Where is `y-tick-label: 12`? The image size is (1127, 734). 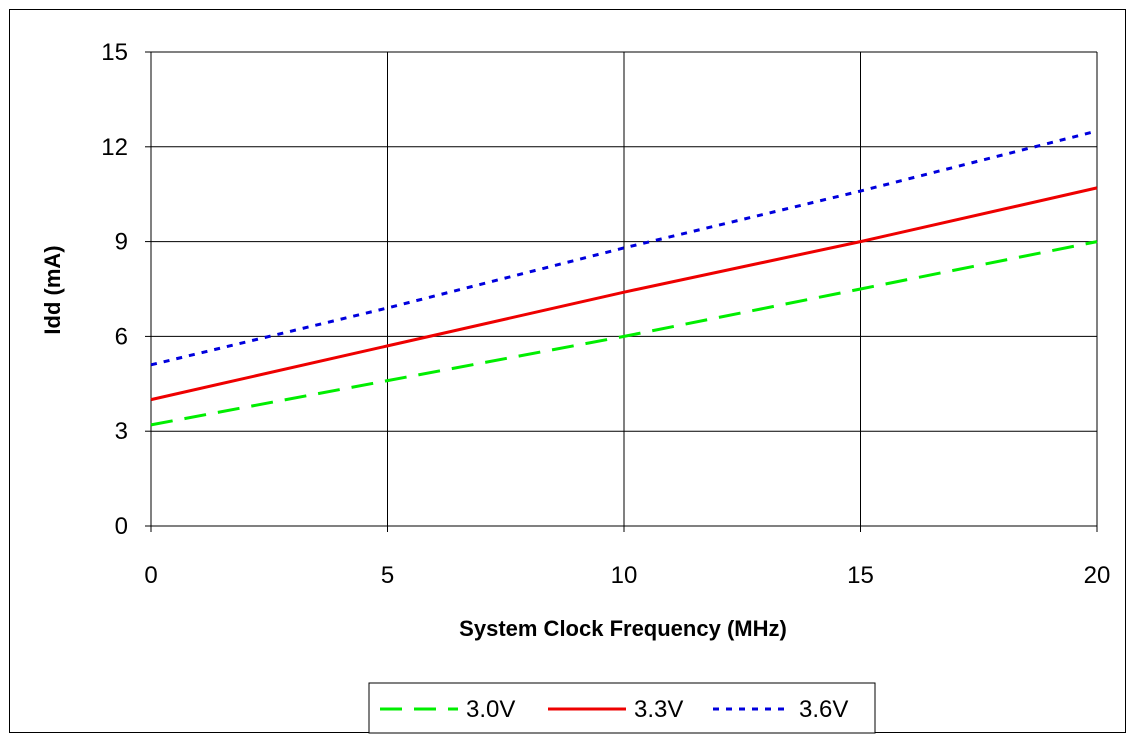
y-tick-label: 12 is located at coordinates (114, 147).